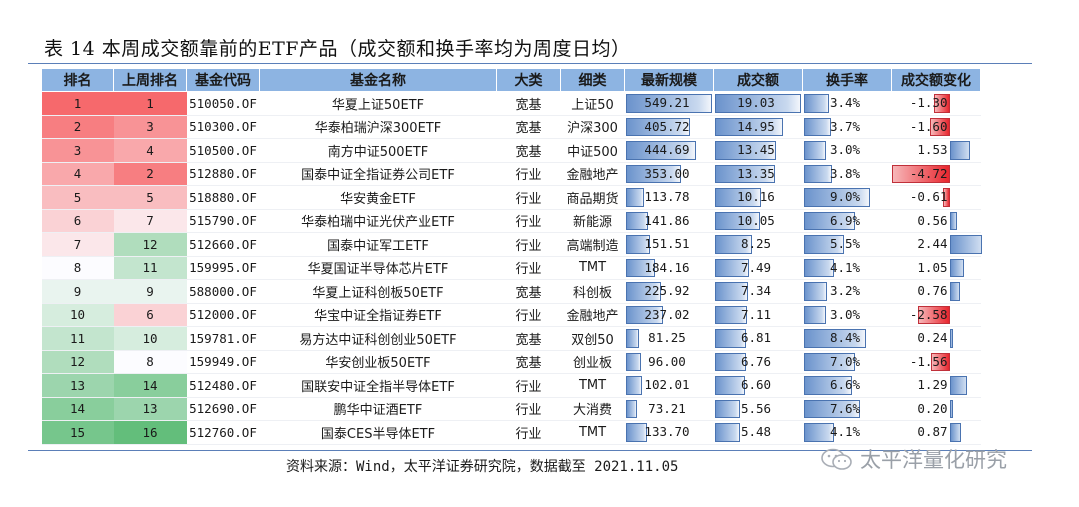 Image resolution: width=1079 pixels, height=507 pixels. I want to click on scale-cell: 81.25, so click(669, 338).